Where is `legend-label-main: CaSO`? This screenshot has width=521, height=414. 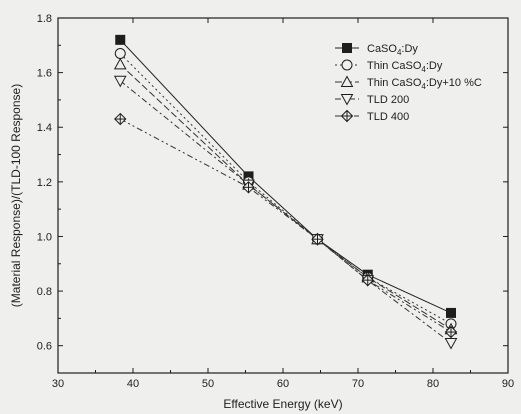 legend-label-main: CaSO is located at coordinates (382, 49).